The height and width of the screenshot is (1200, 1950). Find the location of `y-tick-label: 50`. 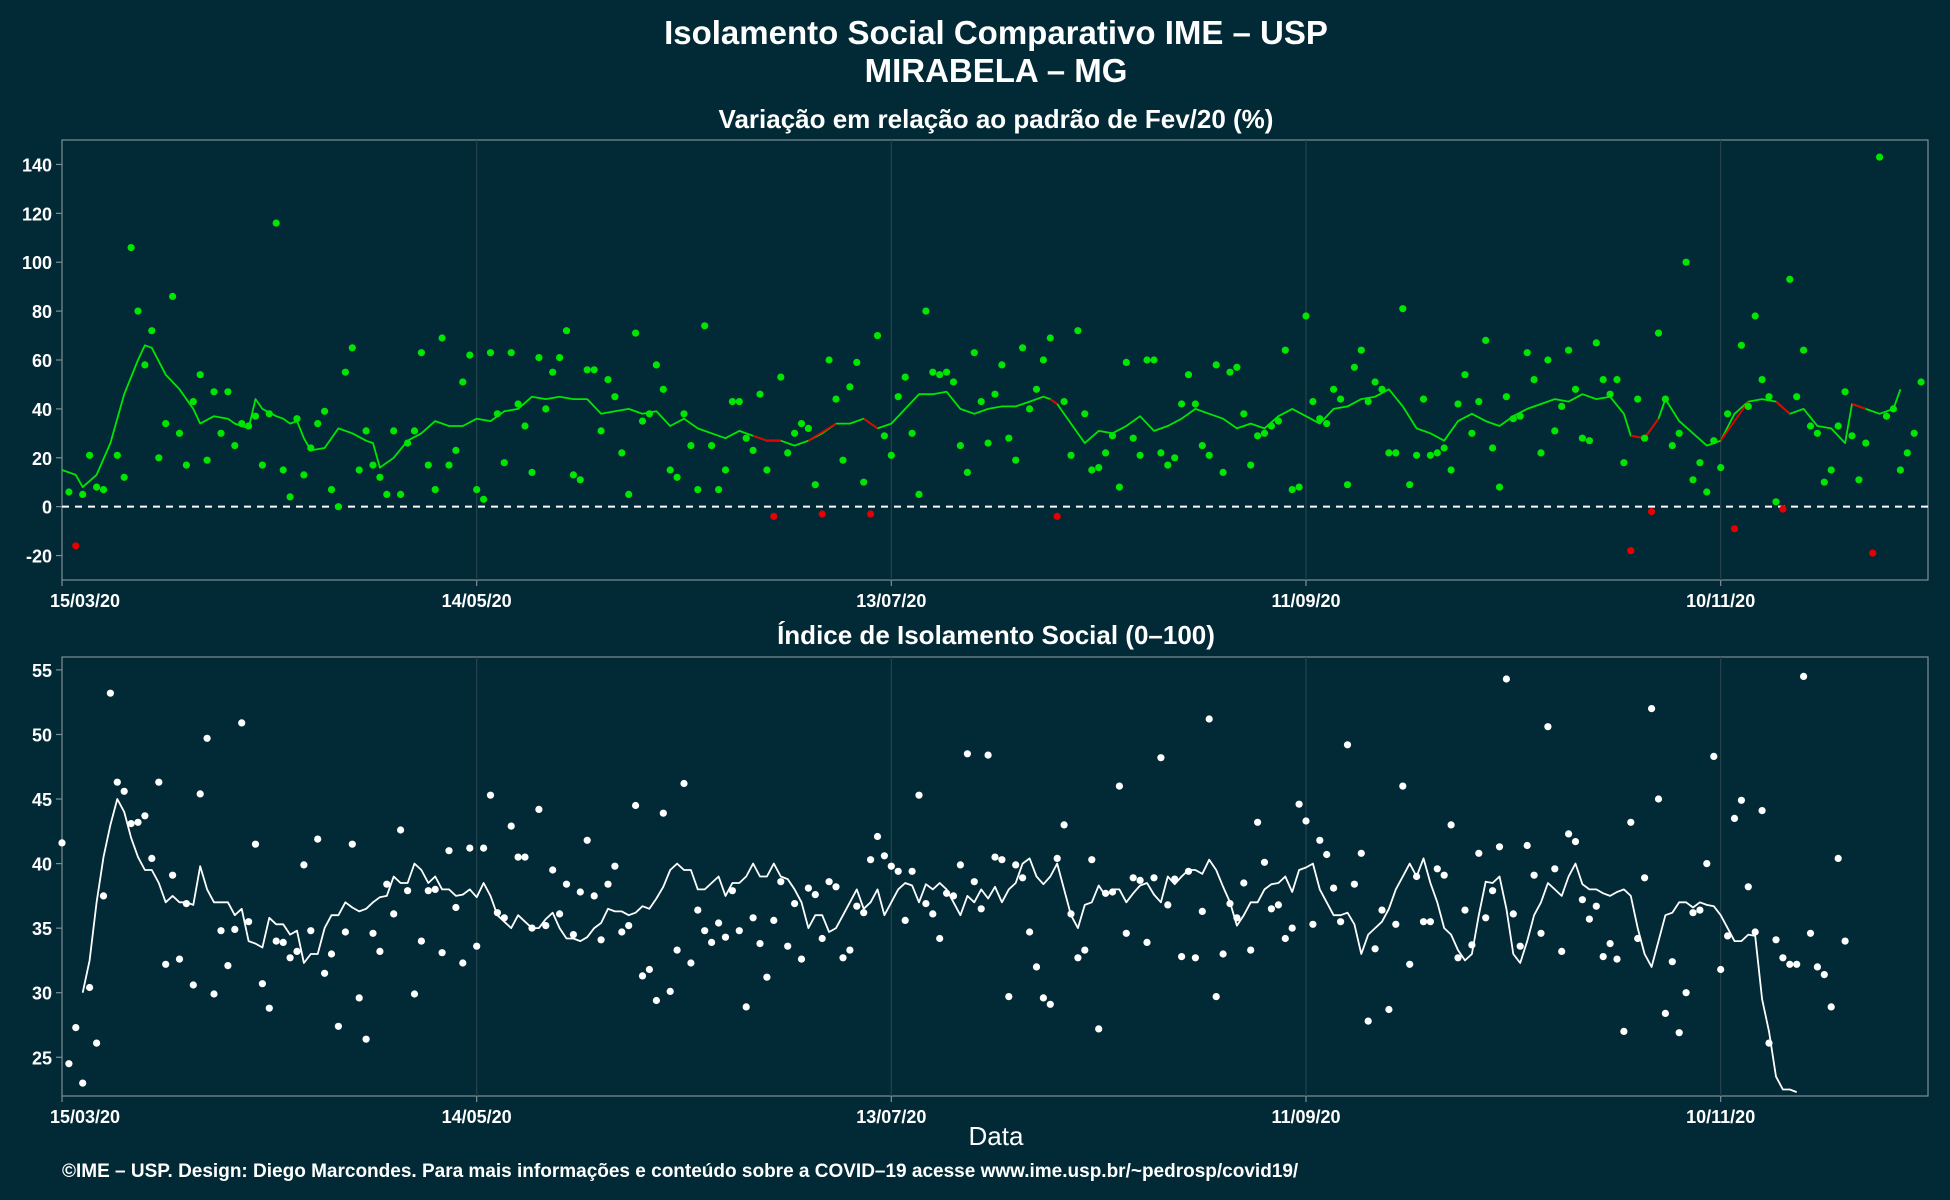

y-tick-label: 50 is located at coordinates (42, 735).